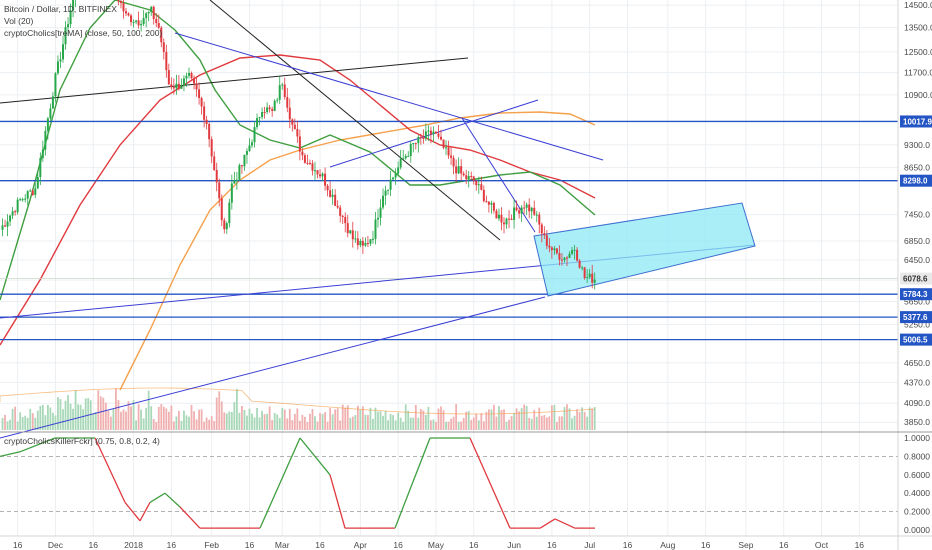  Describe the element at coordinates (644, 249) in the screenshot. I see `channel-box` at that location.